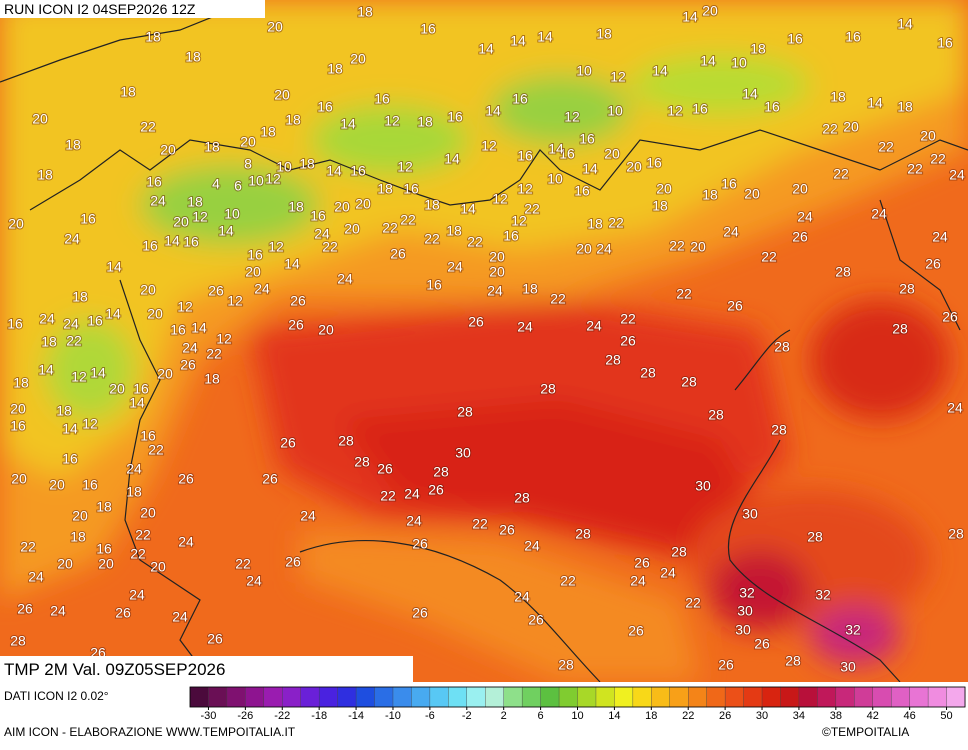 This screenshot has height=750, width=968. Describe the element at coordinates (114, 669) in the screenshot. I see `valid-time: TMP 2M Val. 09Z05SEP2026` at that location.